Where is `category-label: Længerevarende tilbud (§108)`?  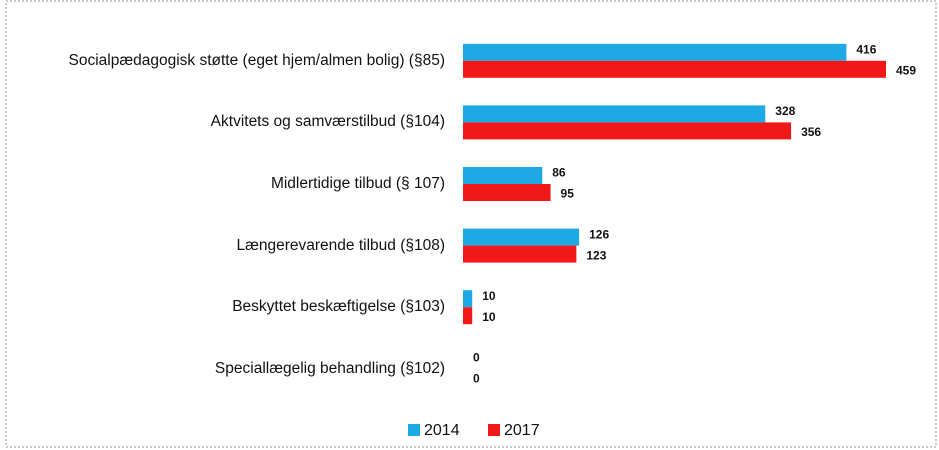
category-label: Længerevarende tilbud (§108) is located at coordinates (227, 246).